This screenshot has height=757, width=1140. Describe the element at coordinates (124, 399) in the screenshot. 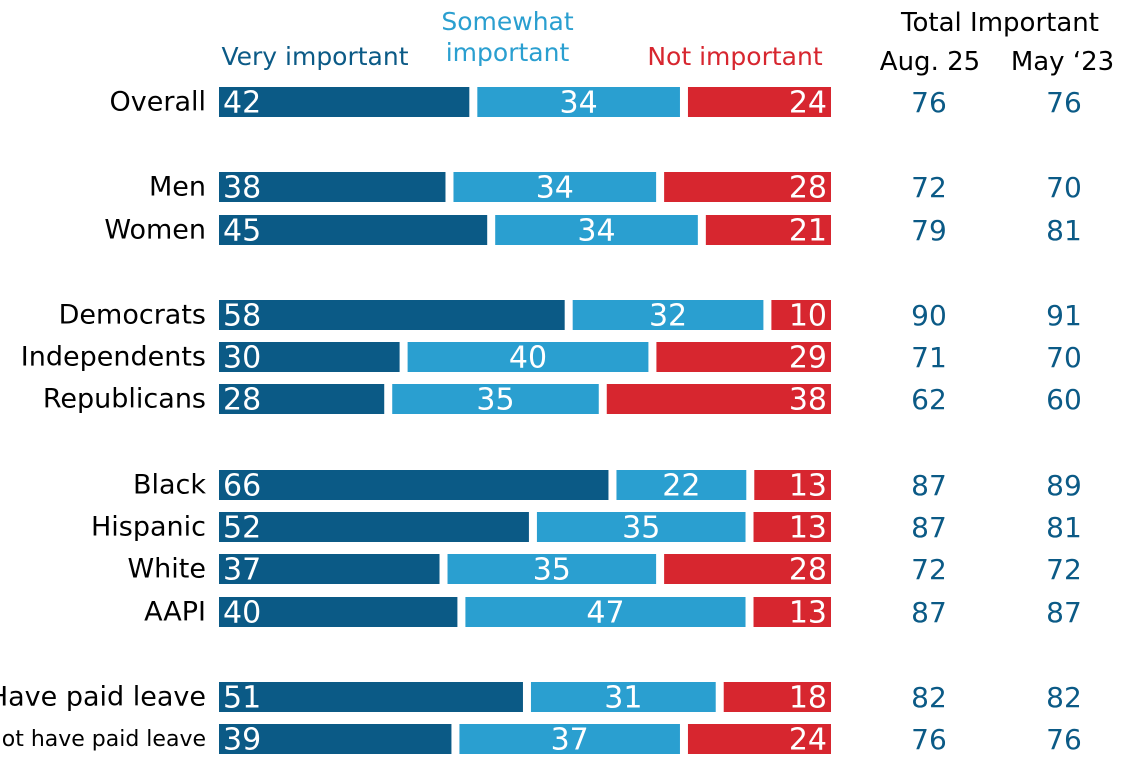

I see `row-label-republicans: Republicans` at that location.